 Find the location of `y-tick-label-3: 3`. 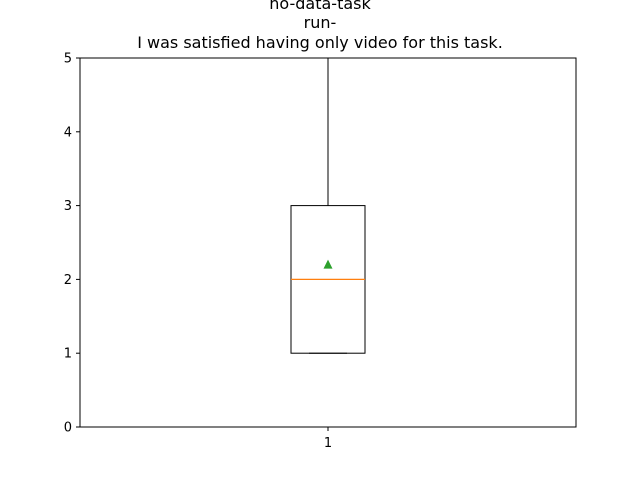

y-tick-label-3: 3 is located at coordinates (68, 206).